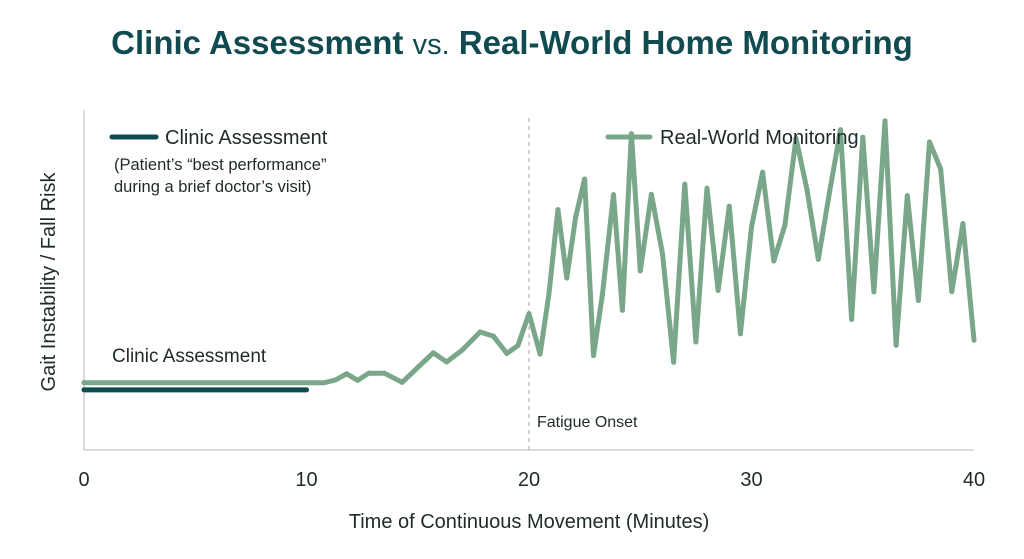 The image size is (1024, 559). Describe the element at coordinates (529, 480) in the screenshot. I see `x-tick-label: 20` at that location.